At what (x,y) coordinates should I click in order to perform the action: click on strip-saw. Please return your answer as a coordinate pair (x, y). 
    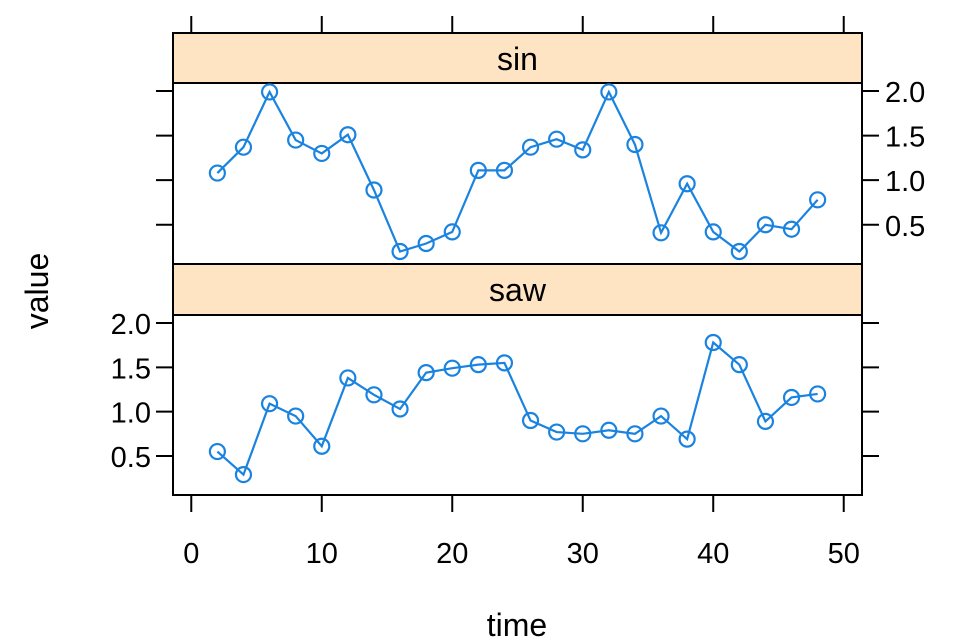
    Looking at the image, I should click on (517, 289).